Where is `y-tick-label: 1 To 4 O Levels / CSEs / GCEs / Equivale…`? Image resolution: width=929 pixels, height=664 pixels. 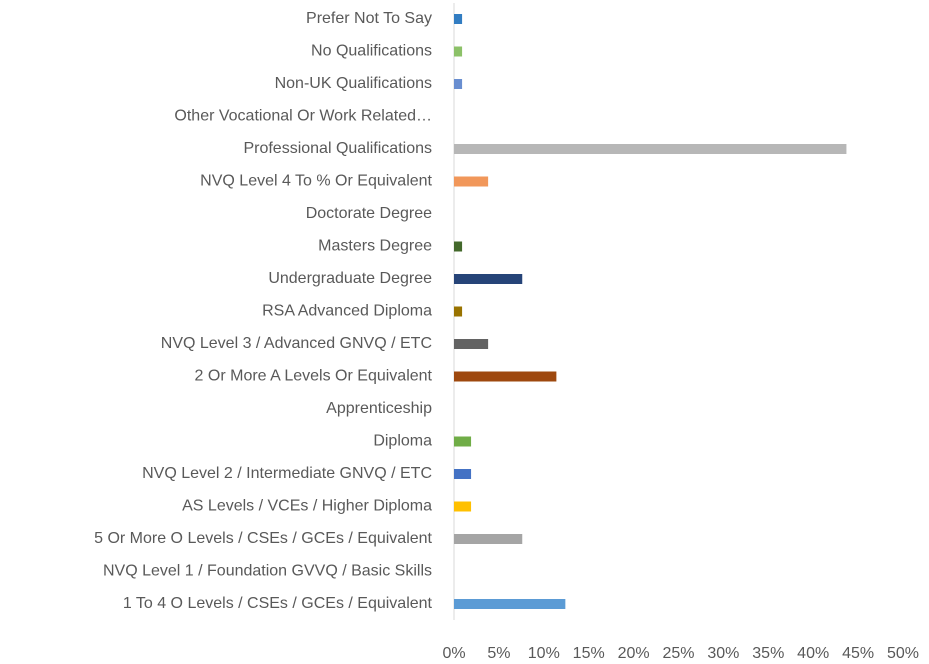 y-tick-label: 1 To 4 O Levels / CSEs / GCEs / Equivale… is located at coordinates (278, 603).